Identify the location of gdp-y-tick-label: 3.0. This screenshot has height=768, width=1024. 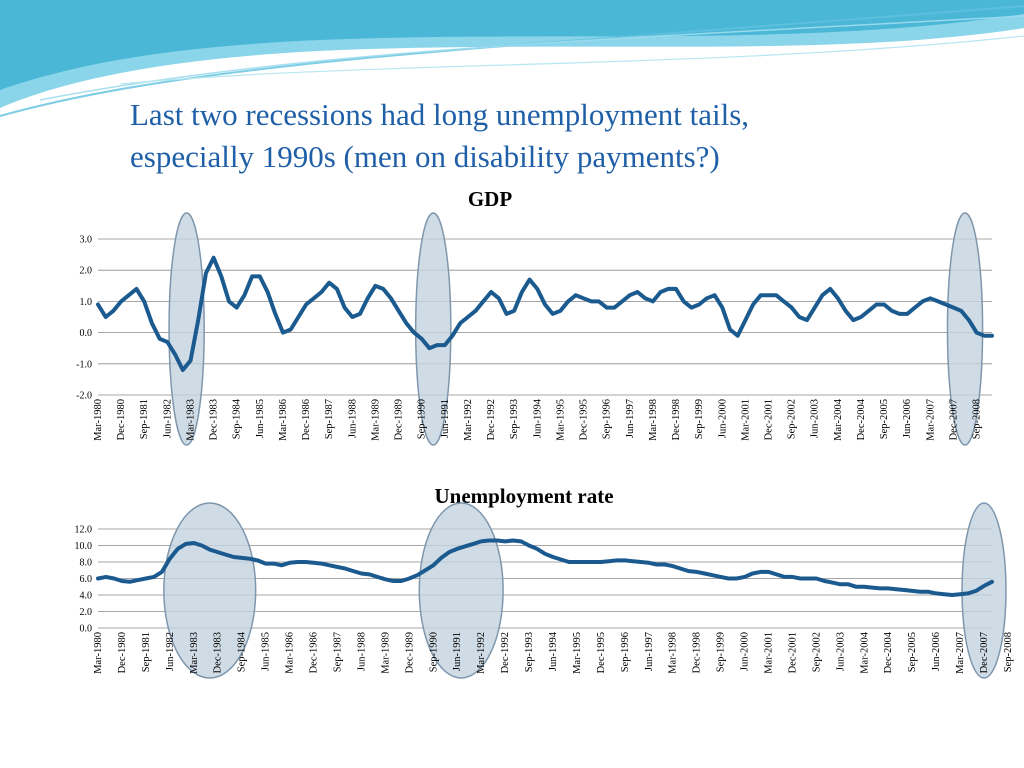
(86, 240).